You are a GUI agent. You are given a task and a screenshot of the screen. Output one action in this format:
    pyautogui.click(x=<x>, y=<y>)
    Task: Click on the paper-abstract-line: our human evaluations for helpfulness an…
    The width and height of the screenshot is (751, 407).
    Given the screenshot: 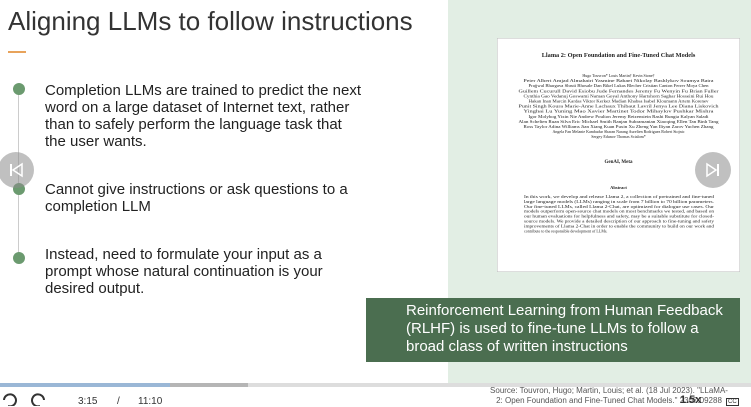 What is the action you would take?
    pyautogui.click(x=619, y=217)
    